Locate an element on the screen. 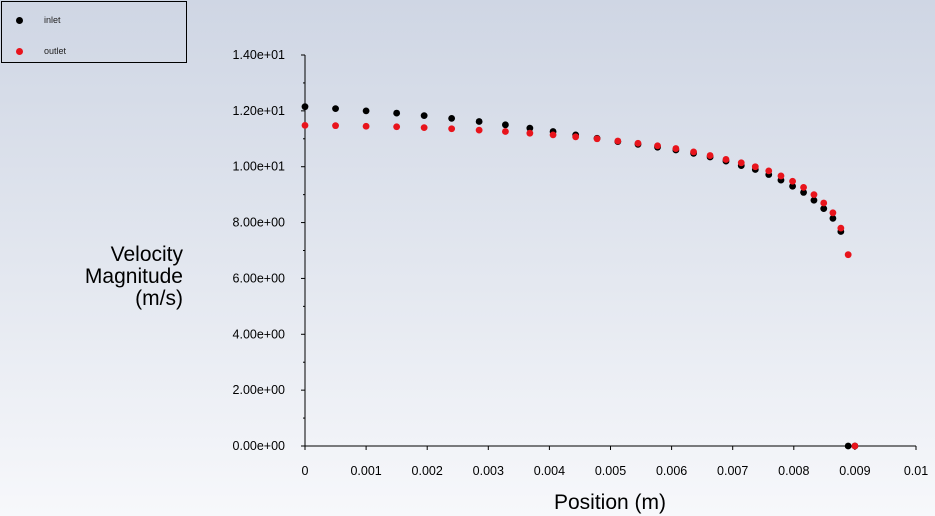 Image resolution: width=935 pixels, height=516 pixels. y-tick-label: 8.00e+00 is located at coordinates (259, 223).